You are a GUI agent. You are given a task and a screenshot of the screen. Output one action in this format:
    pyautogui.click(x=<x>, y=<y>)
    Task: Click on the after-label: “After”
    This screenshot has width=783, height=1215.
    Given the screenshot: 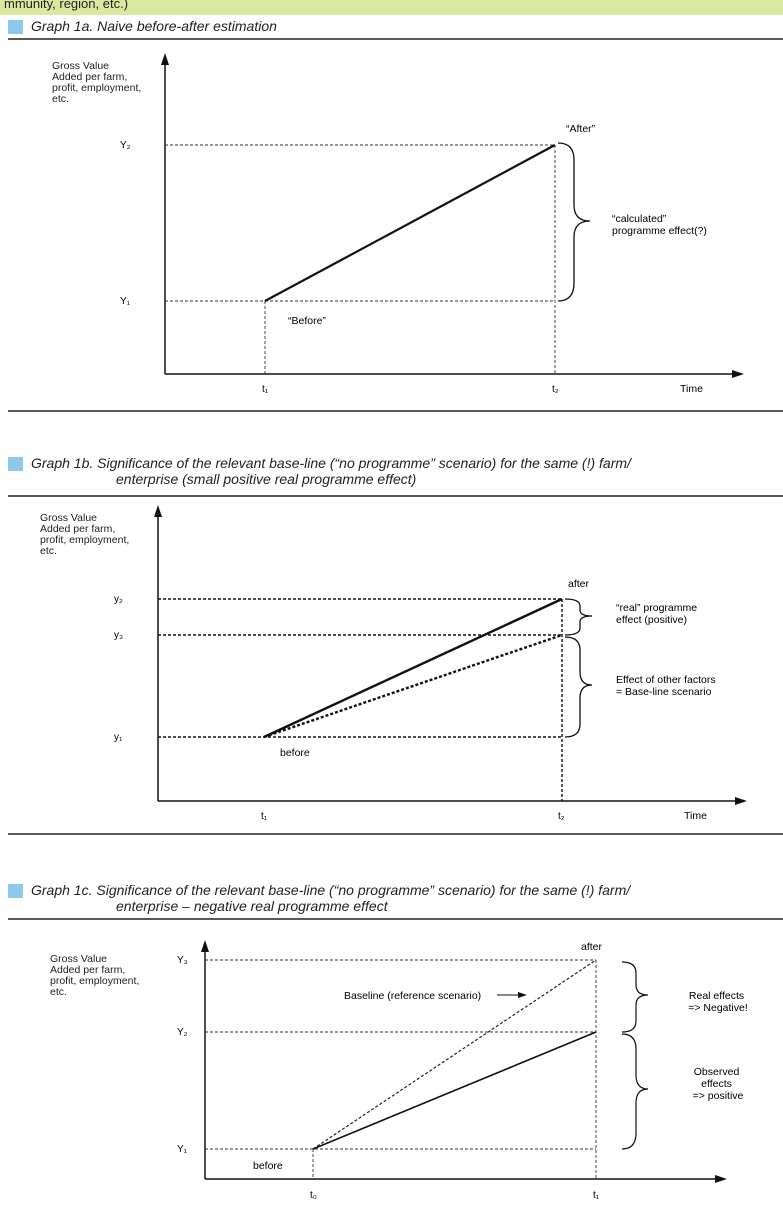 What is the action you would take?
    pyautogui.click(x=581, y=129)
    